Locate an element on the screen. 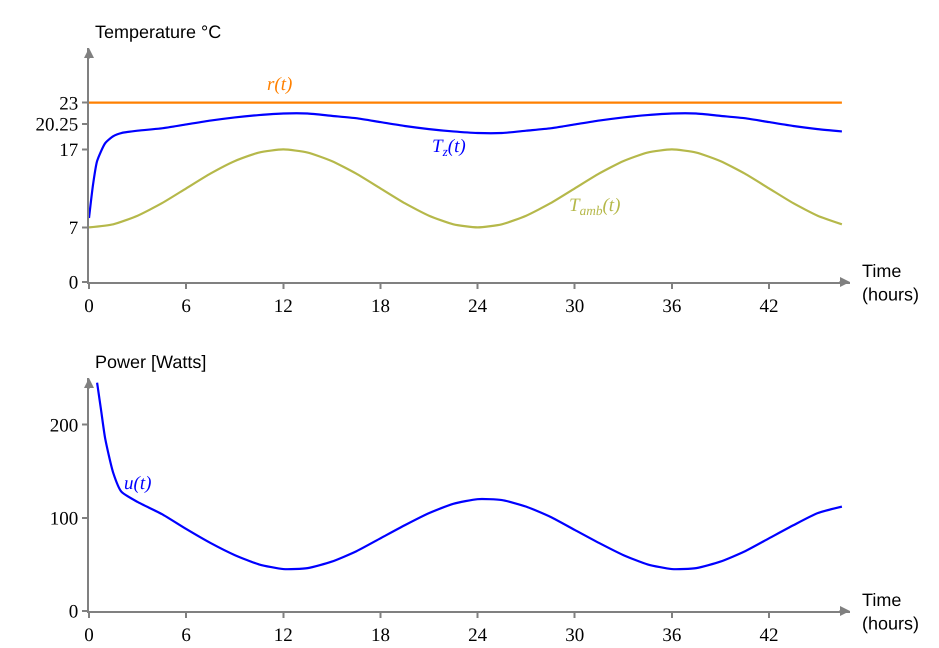  y-tick-label: 100 is located at coordinates (64, 519).